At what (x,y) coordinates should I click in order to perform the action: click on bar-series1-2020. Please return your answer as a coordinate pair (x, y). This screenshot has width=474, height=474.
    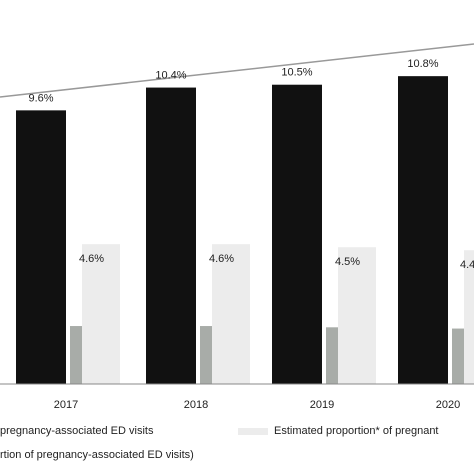
    Looking at the image, I should click on (423, 230).